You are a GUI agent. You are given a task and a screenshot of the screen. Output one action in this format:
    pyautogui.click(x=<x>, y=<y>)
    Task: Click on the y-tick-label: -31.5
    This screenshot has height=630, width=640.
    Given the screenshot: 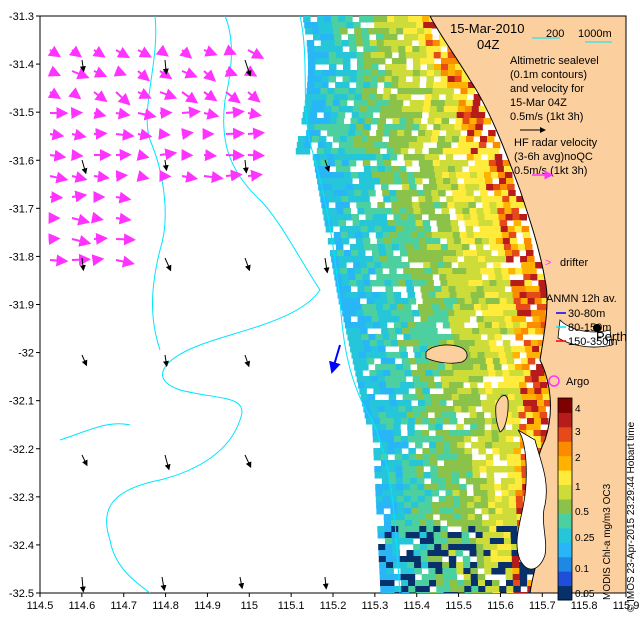 What is the action you would take?
    pyautogui.click(x=21, y=113)
    